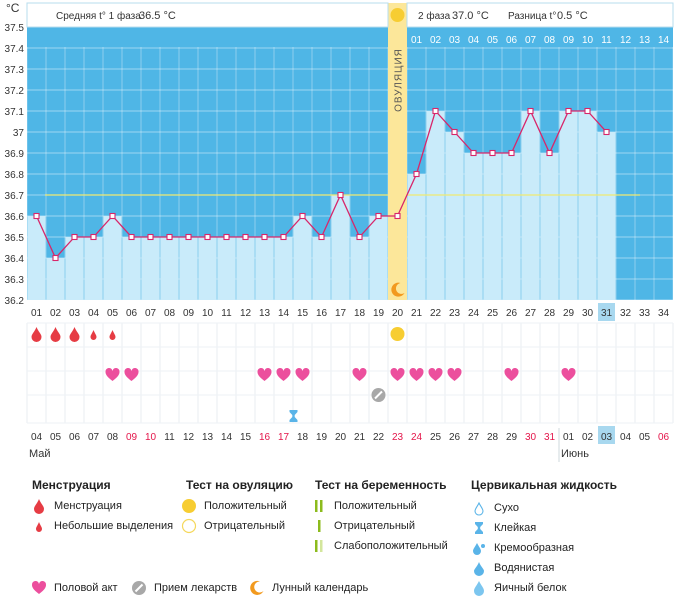 This screenshot has width=682, height=596. What do you see at coordinates (15, 112) in the screenshot?
I see `y-tick-label: 37.1` at bounding box center [15, 112].